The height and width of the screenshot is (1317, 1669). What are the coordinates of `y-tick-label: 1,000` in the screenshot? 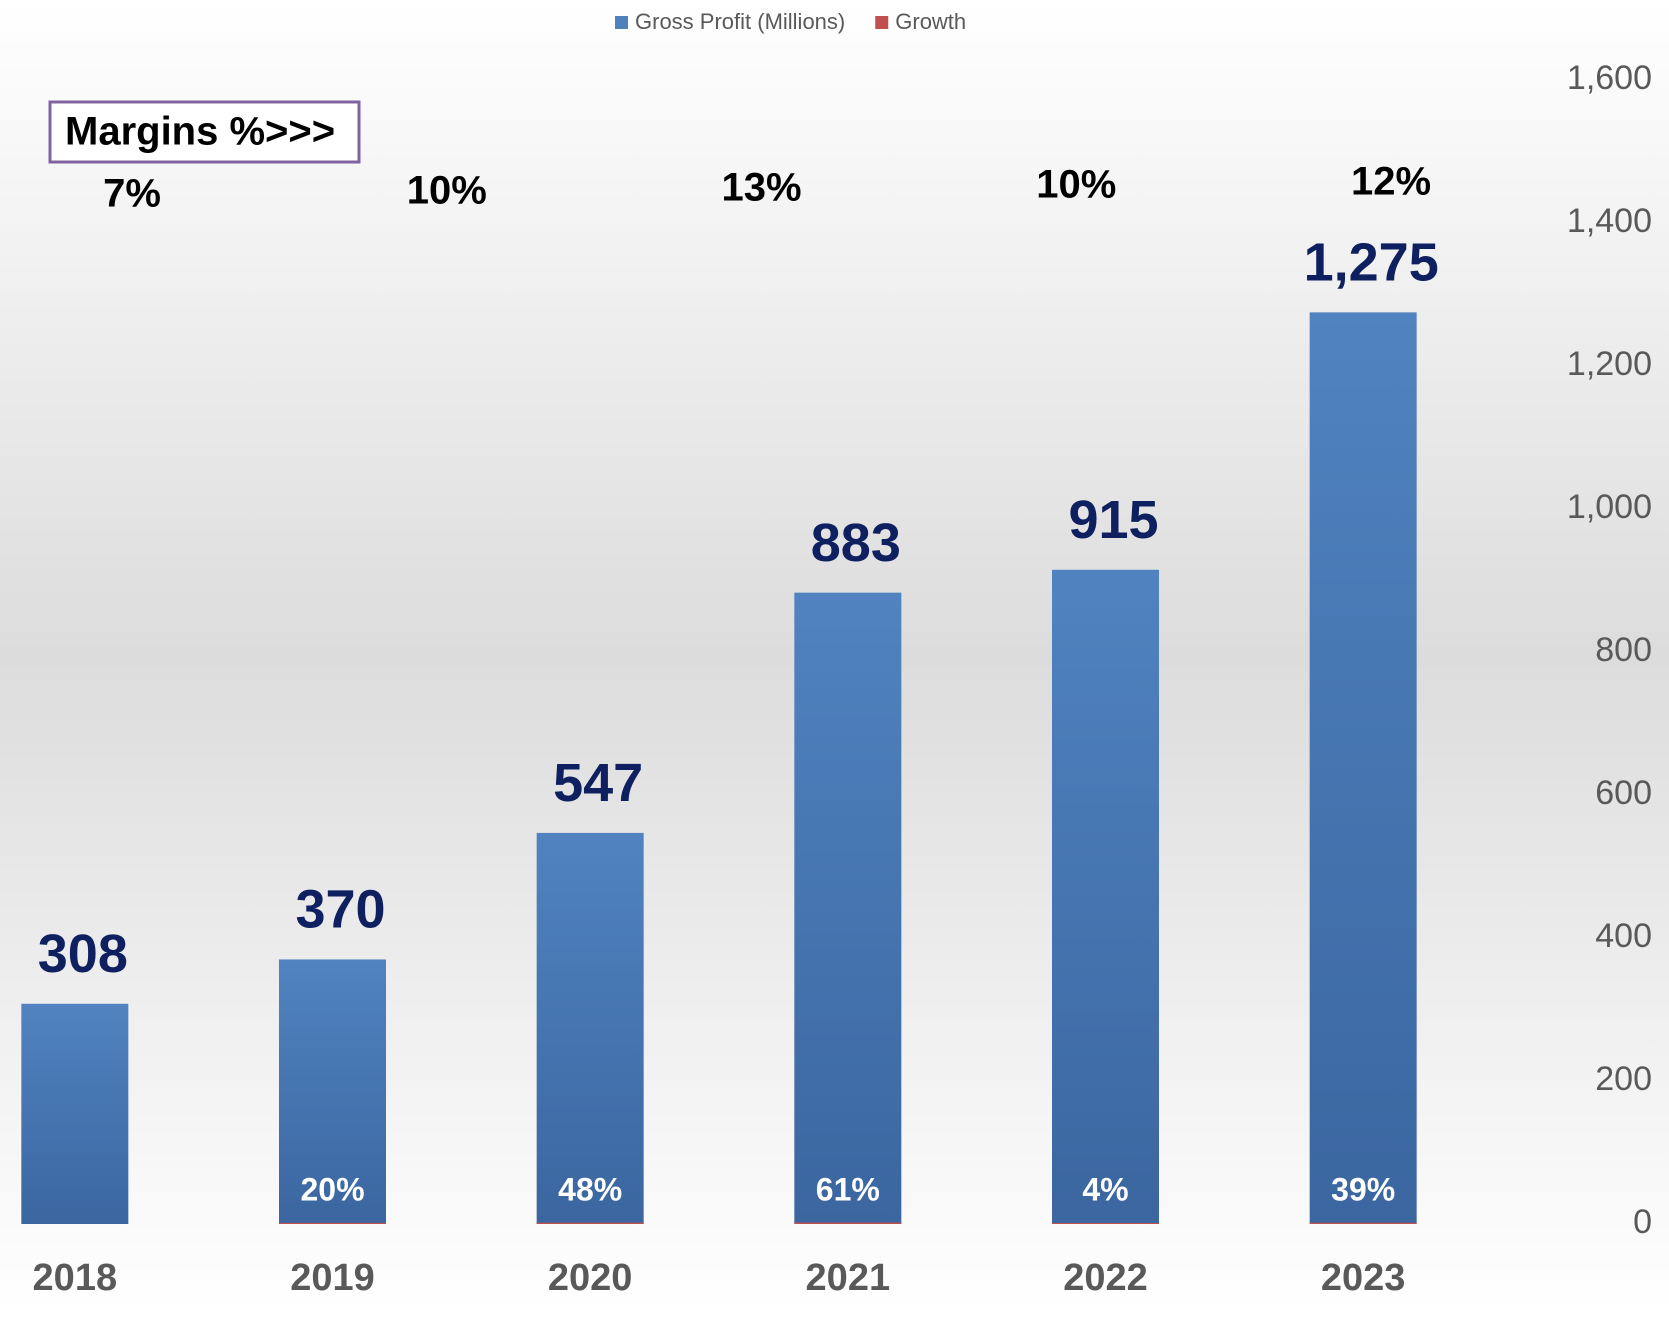 It's located at (1609, 507).